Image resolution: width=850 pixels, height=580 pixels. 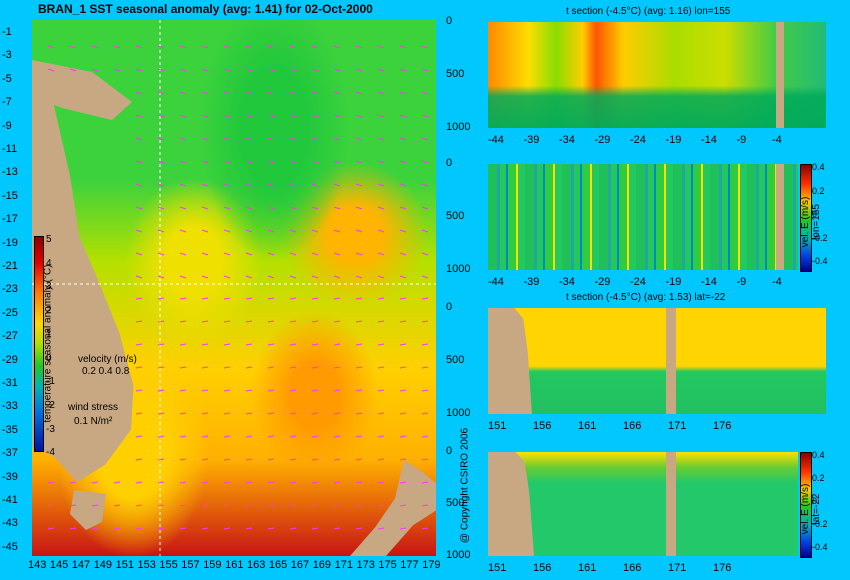 I want to click on section4-heatmap, so click(x=643, y=504).